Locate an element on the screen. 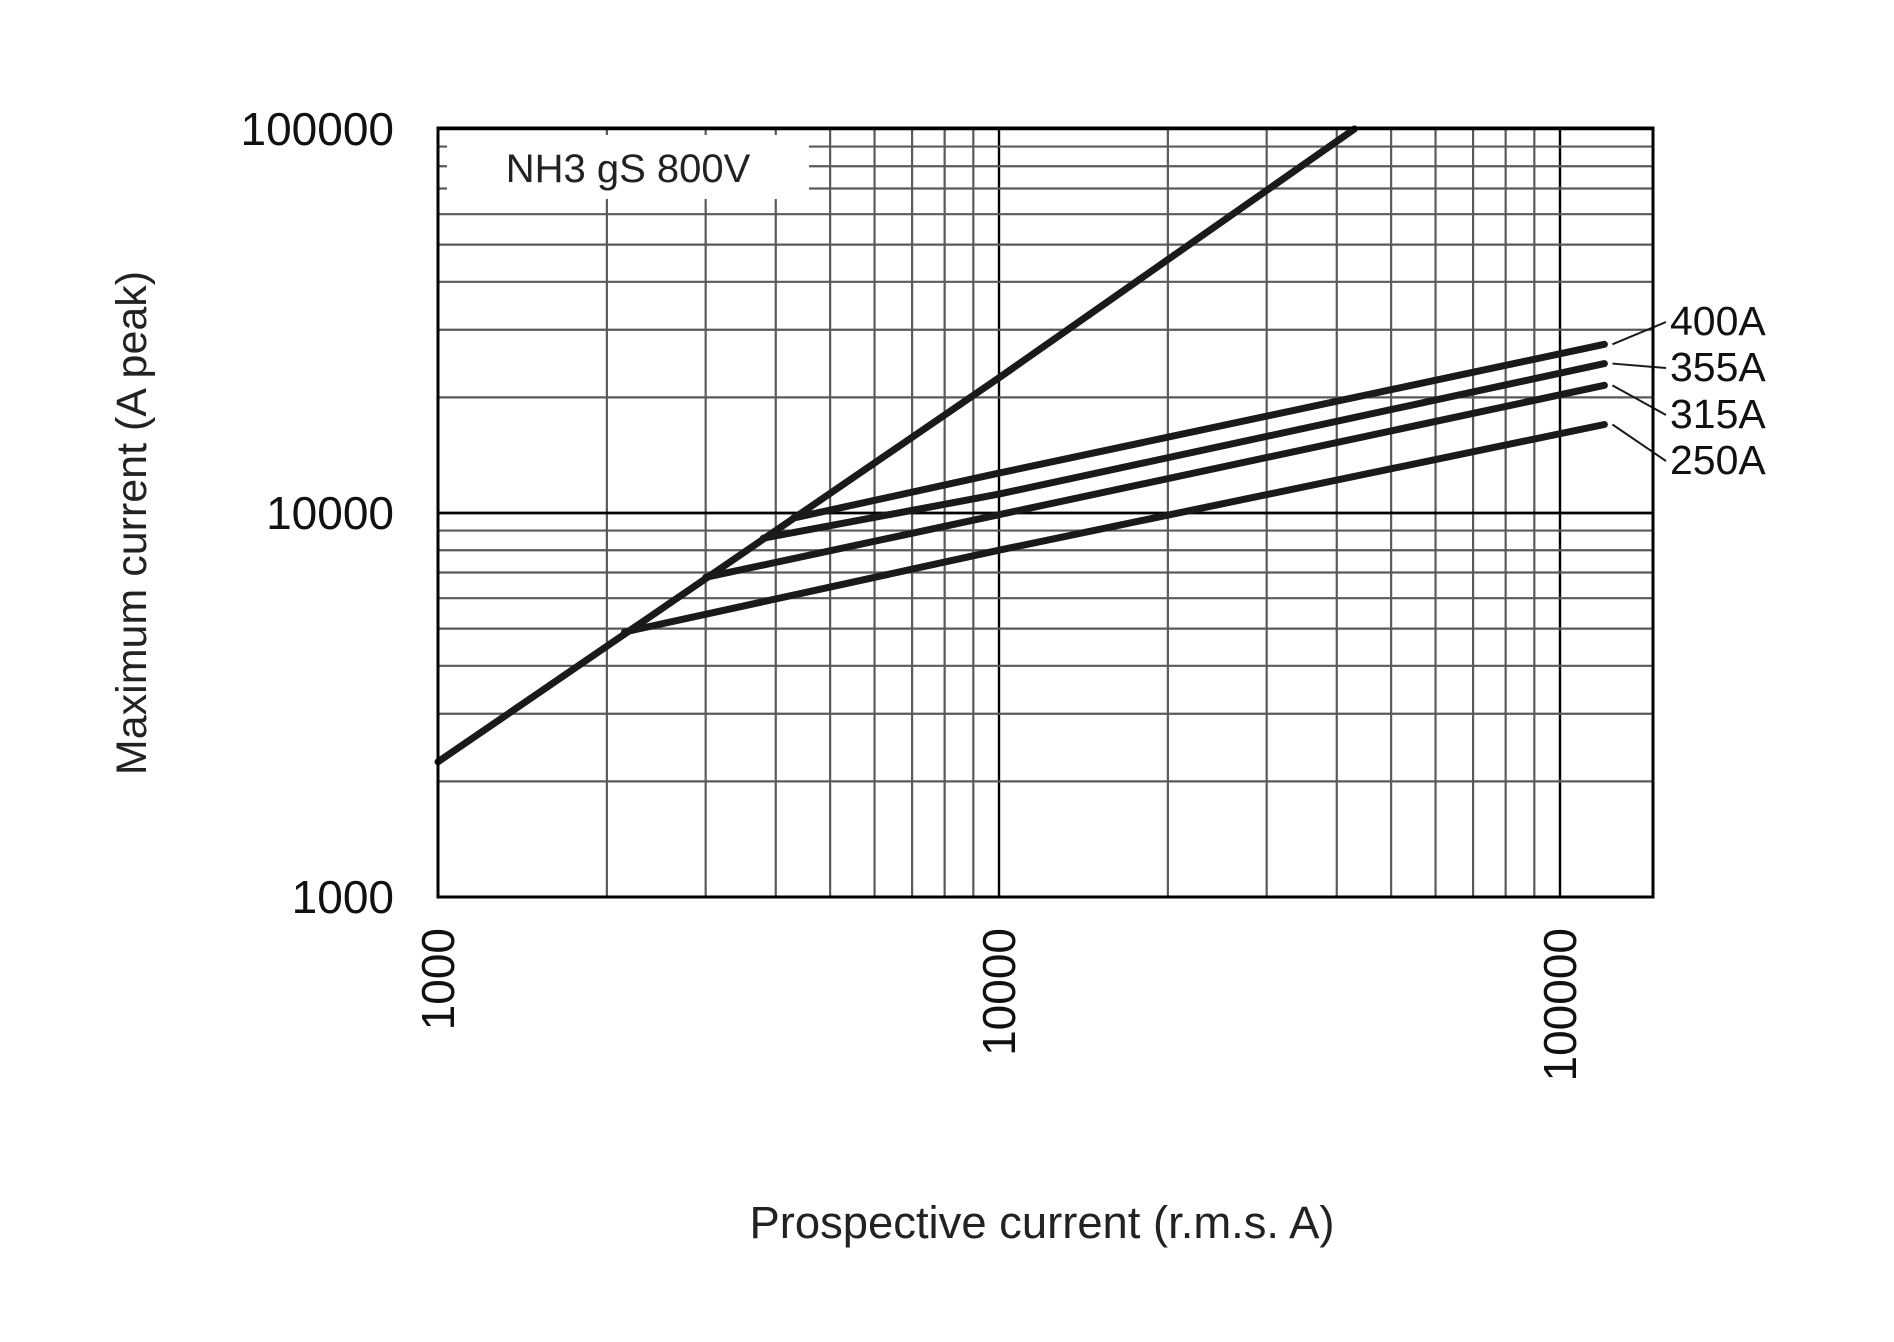 This screenshot has width=1894, height=1342. series-line-355a is located at coordinates (1183, 451).